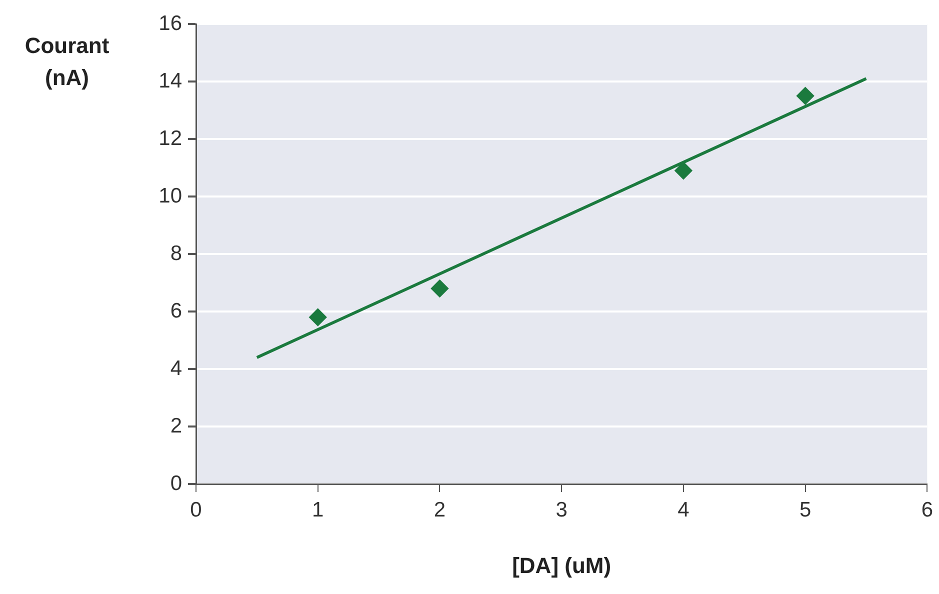  I want to click on x-tick-label: 6, so click(927, 510).